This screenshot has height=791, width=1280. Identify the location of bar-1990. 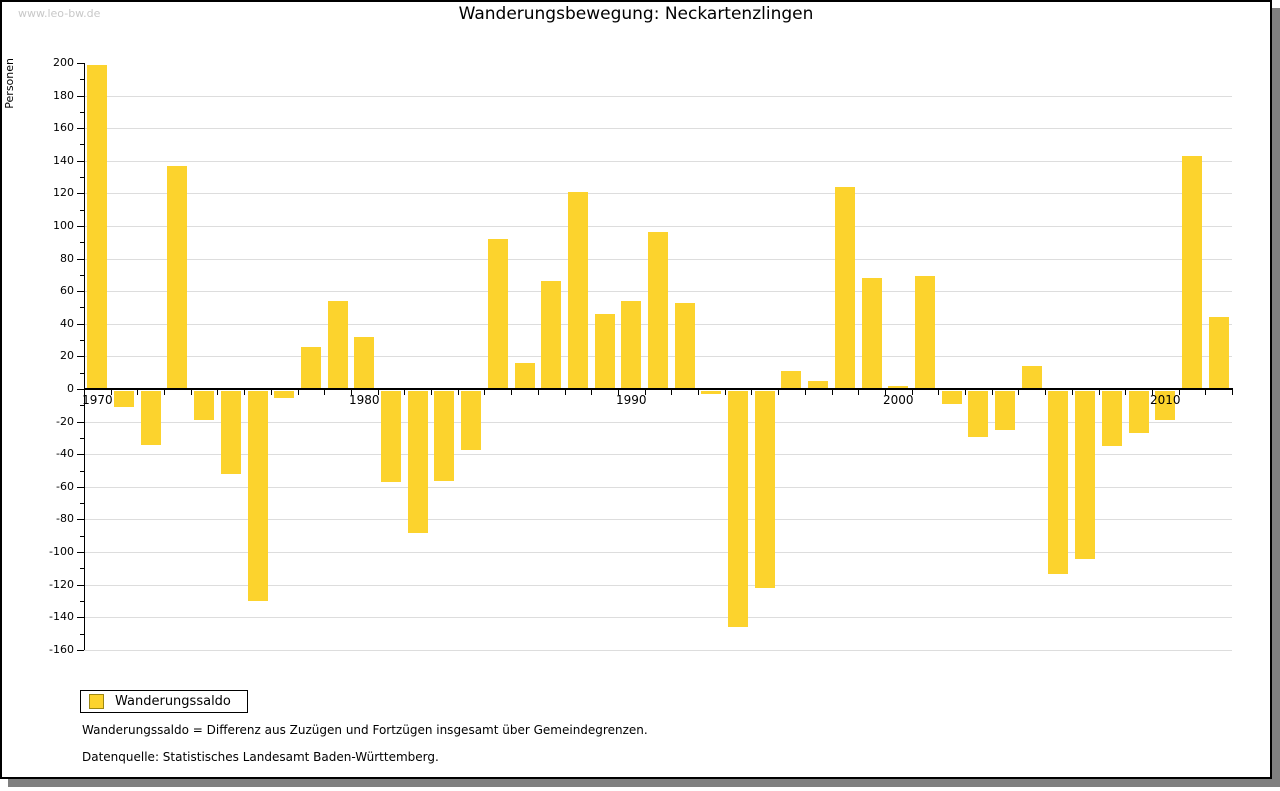
(631, 344).